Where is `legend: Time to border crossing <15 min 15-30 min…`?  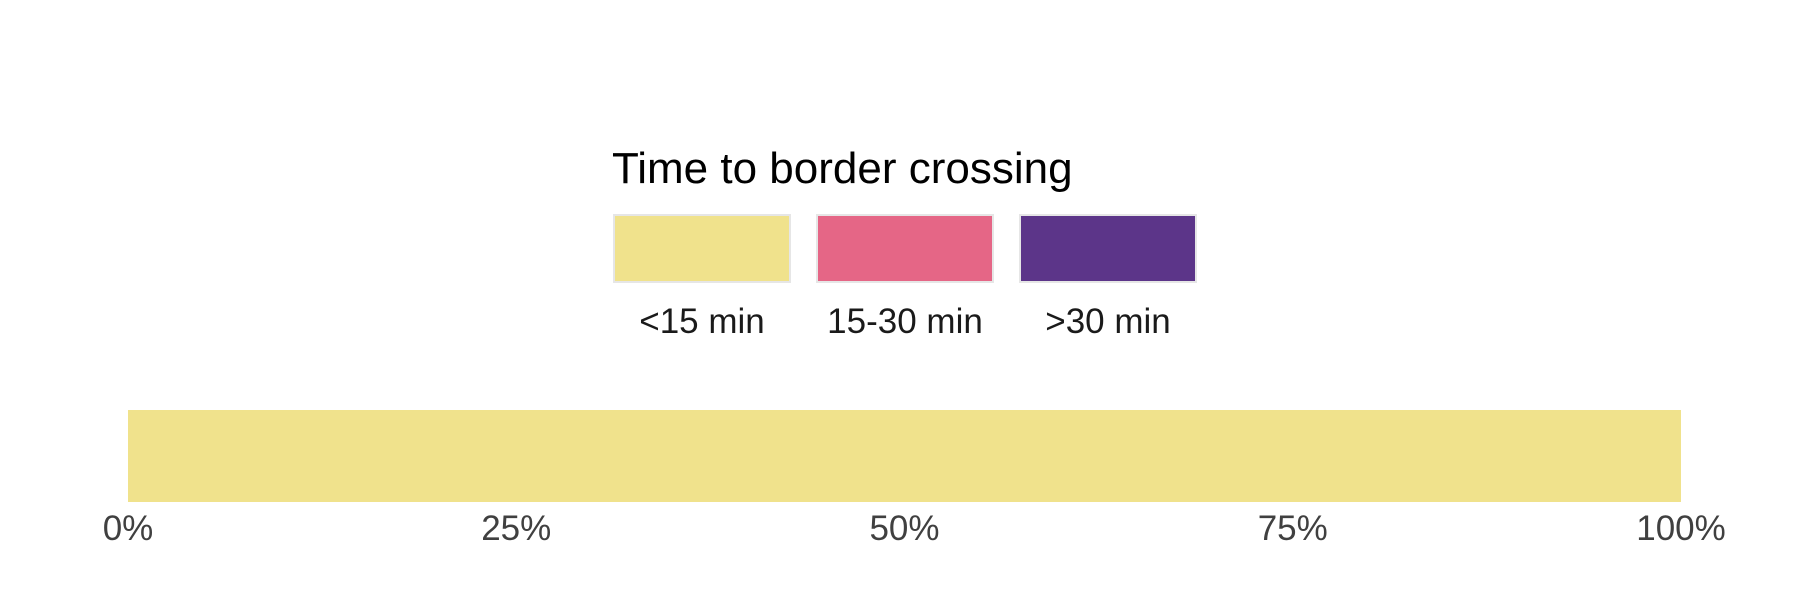 legend: Time to border crossing <15 min 15-30 min… is located at coordinates (904, 242).